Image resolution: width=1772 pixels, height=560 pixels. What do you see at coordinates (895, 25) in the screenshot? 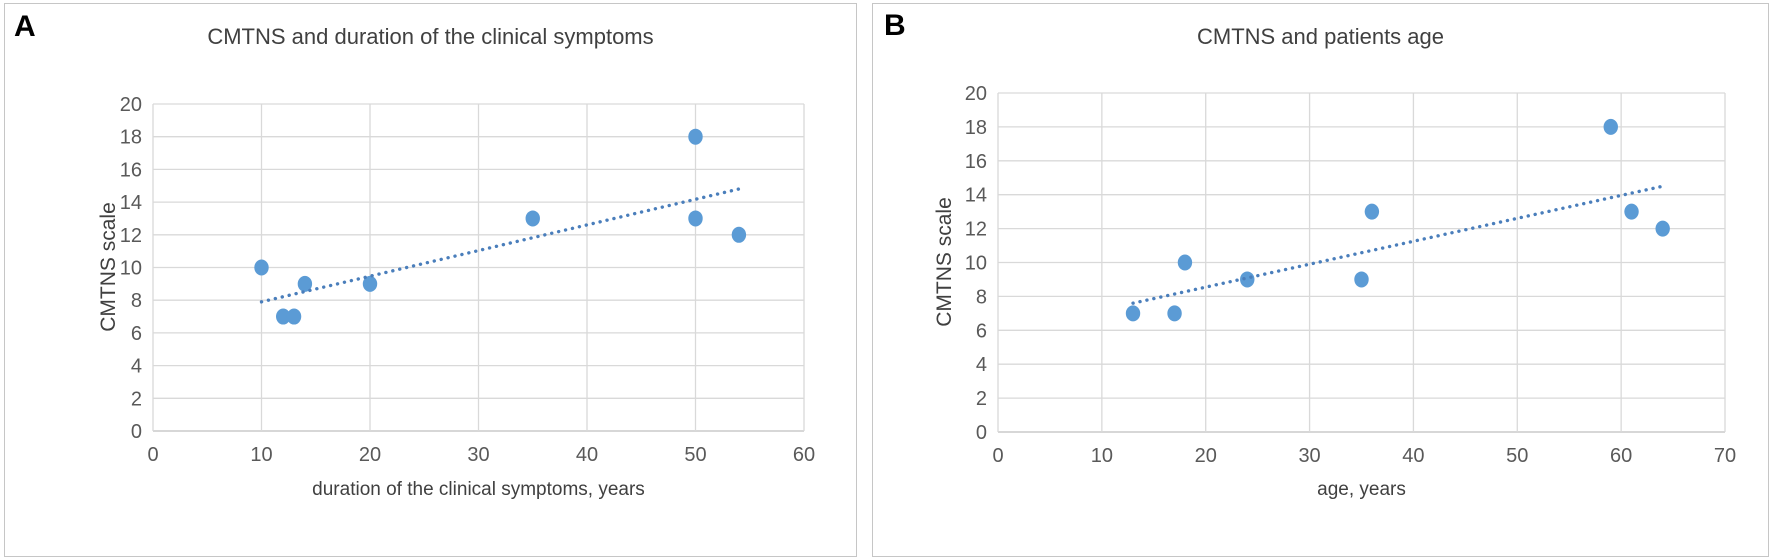
I see `panel-label-b: B` at bounding box center [895, 25].